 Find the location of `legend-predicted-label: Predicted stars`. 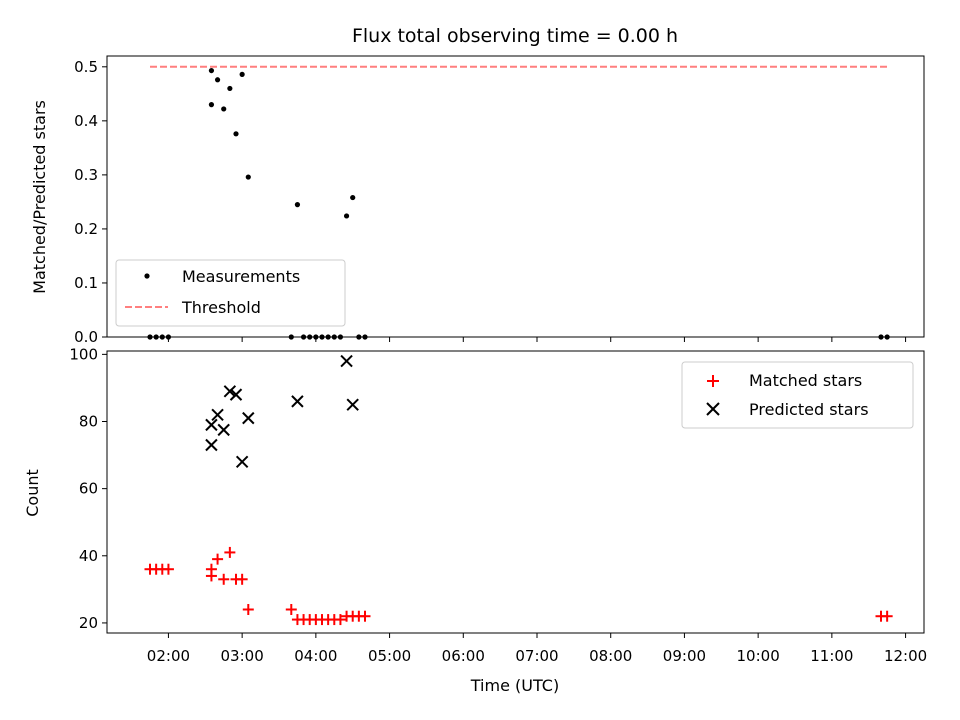

legend-predicted-label: Predicted stars is located at coordinates (809, 409).